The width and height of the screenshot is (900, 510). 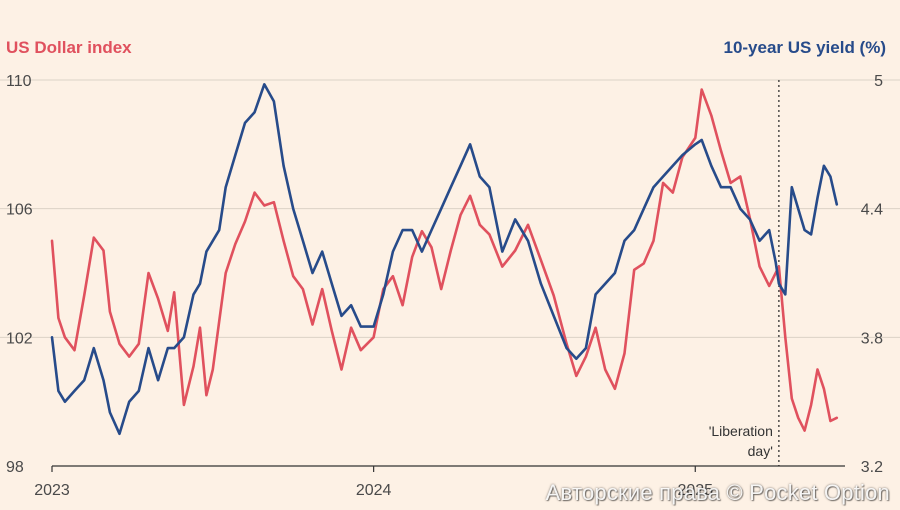 I want to click on left-tick-label: 106, so click(x=19, y=210).